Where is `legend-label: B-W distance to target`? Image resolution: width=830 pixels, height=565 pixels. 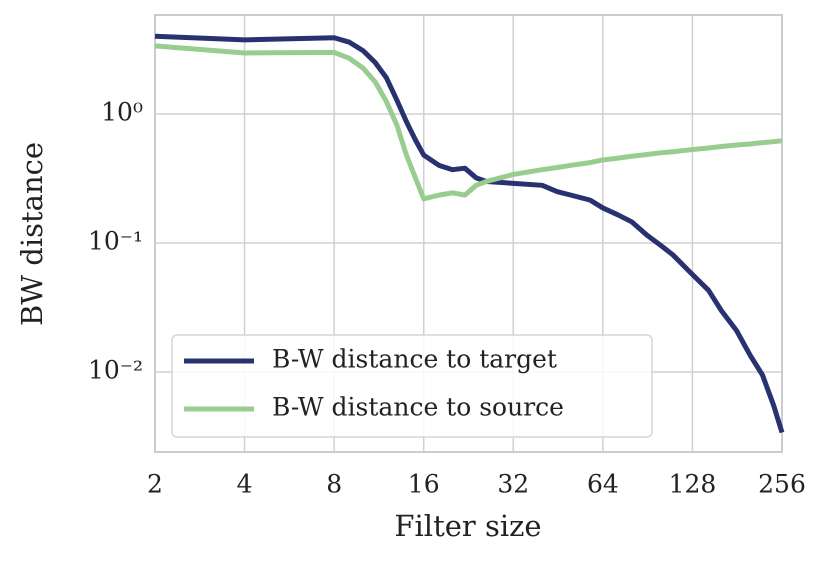
legend-label: B-W distance to target is located at coordinates (414, 359).